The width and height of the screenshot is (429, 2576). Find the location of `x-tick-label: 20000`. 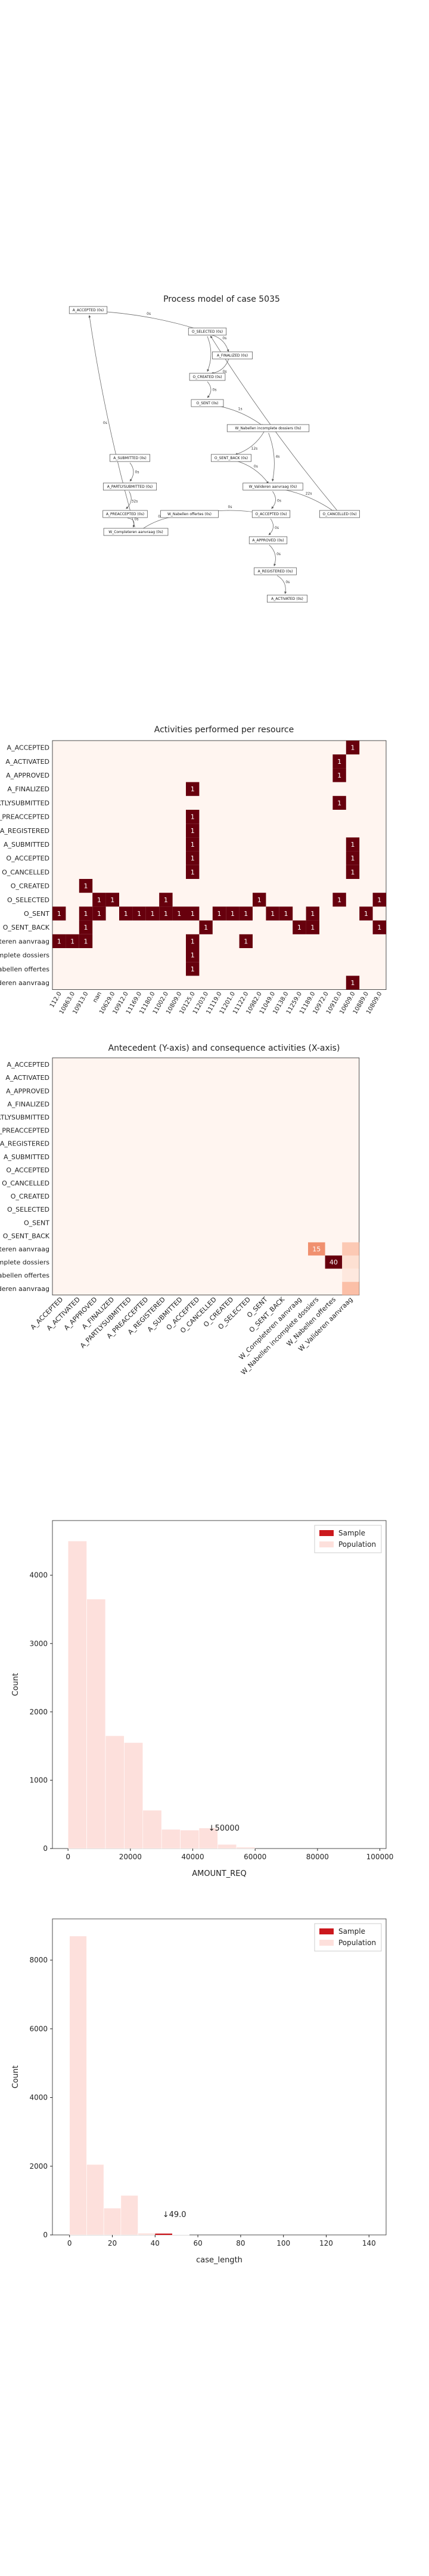

x-tick-label: 20000 is located at coordinates (130, 1857).